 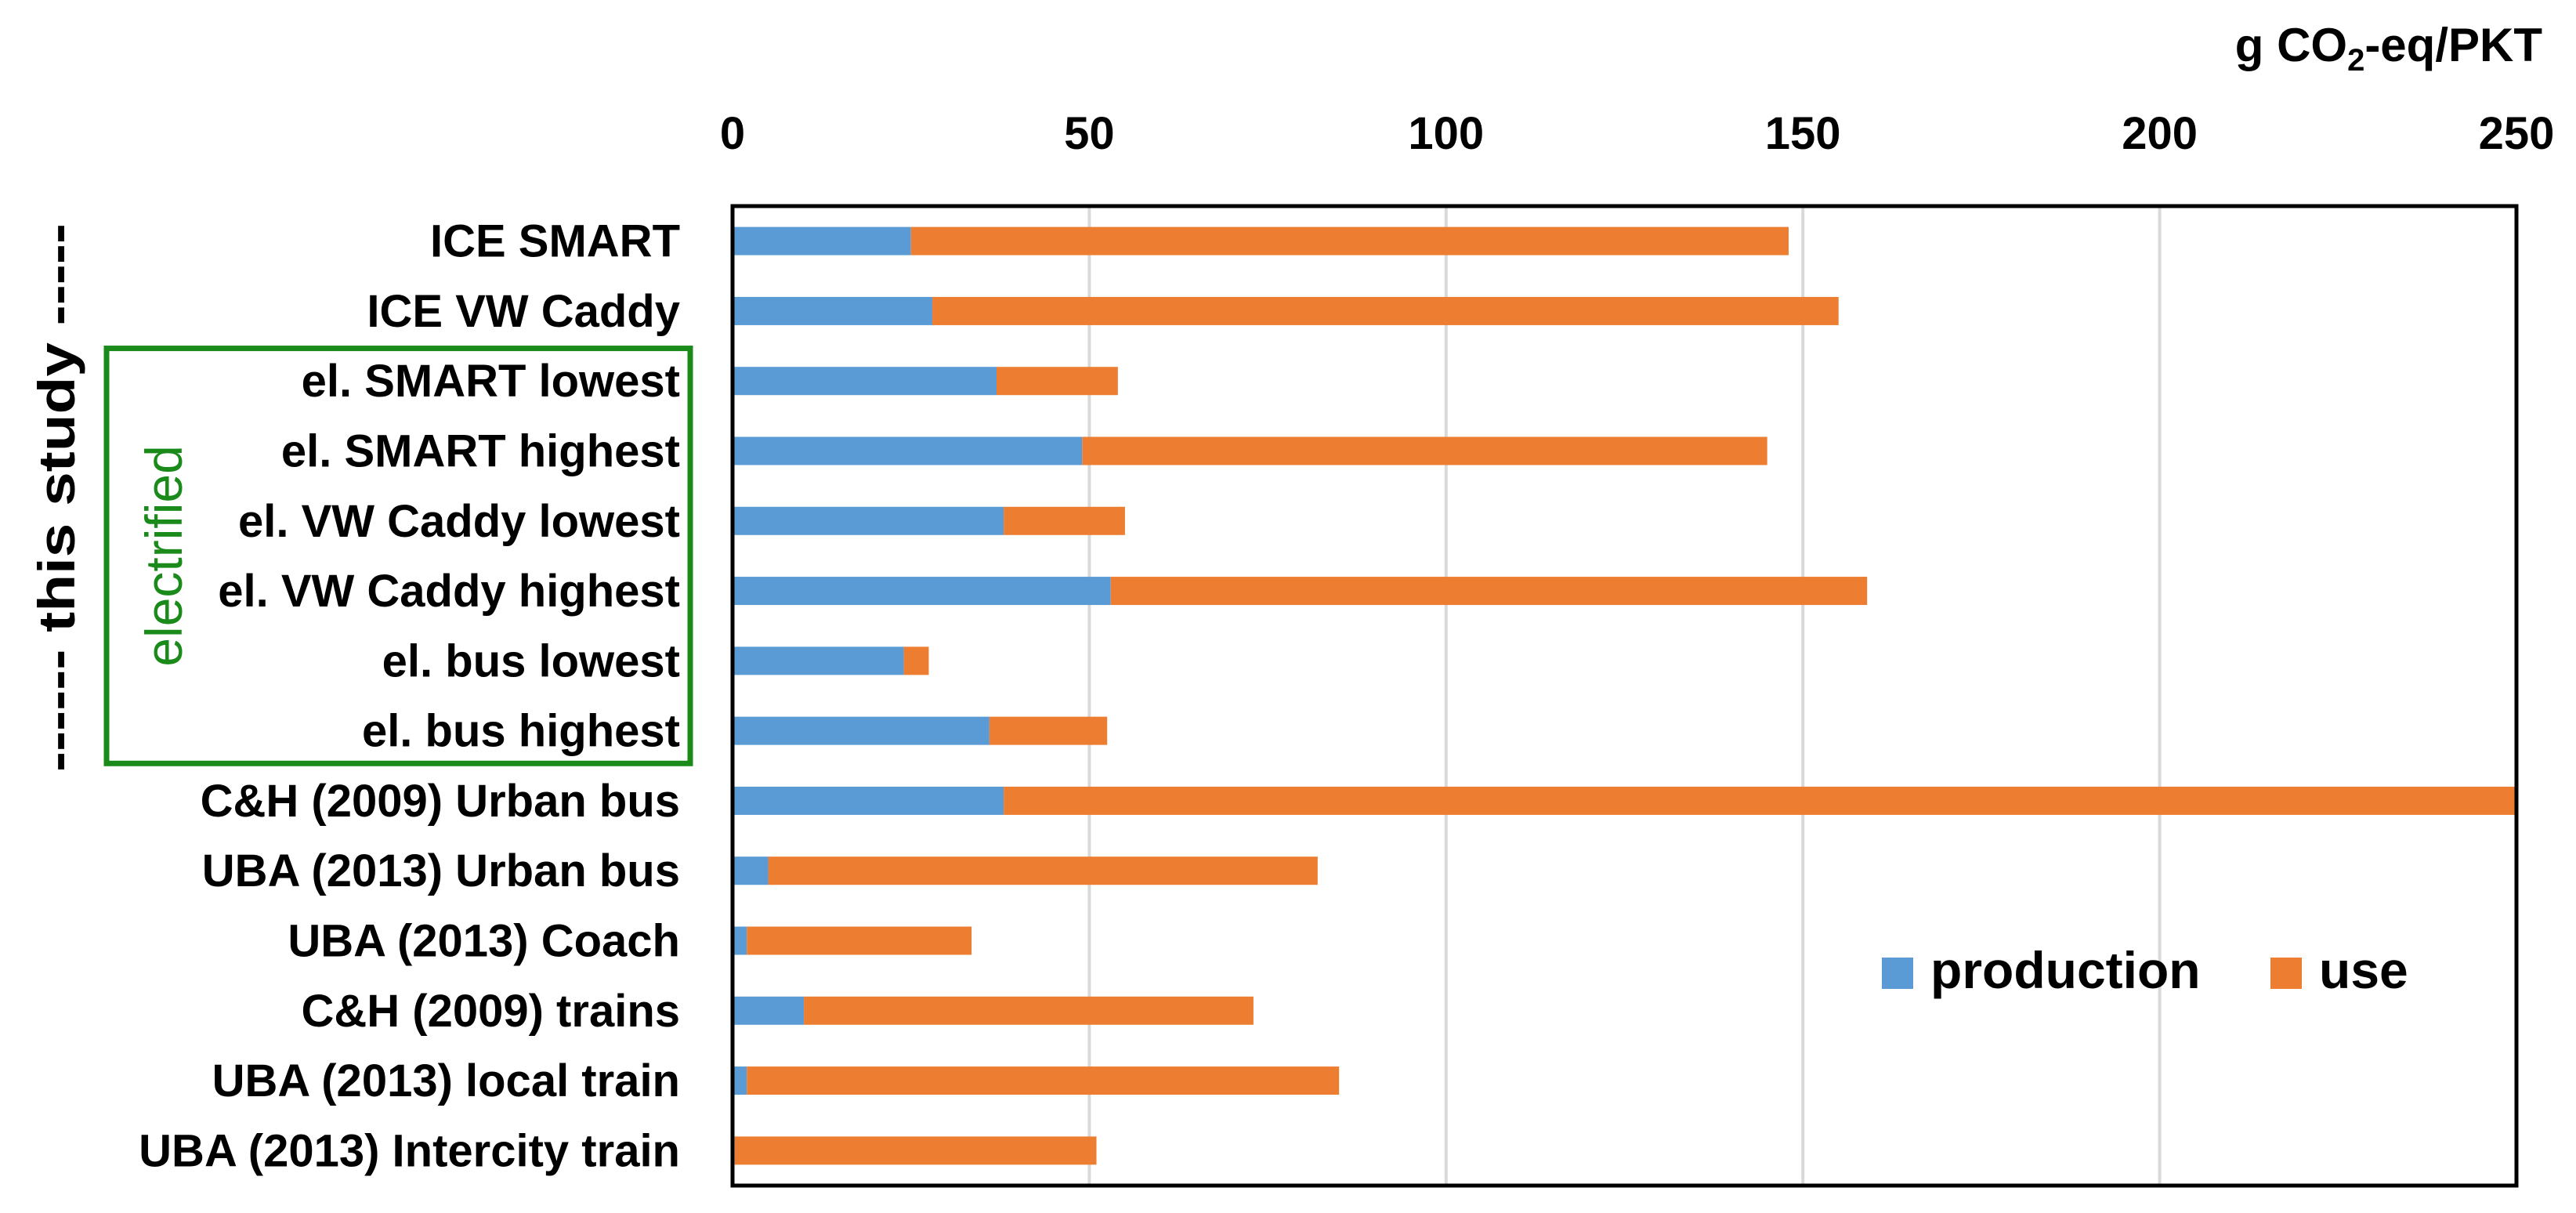 I want to click on category-label: UBA (2013) Coach, so click(x=484, y=941).